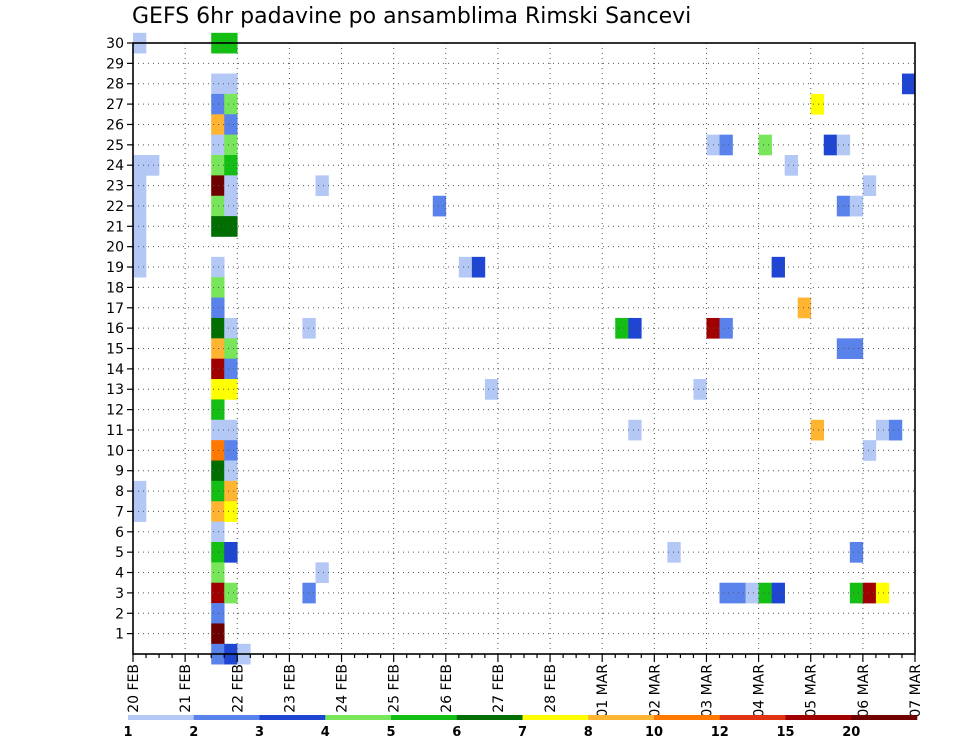 The image size is (960, 746). I want to click on y-tick-label: 15, so click(115, 350).